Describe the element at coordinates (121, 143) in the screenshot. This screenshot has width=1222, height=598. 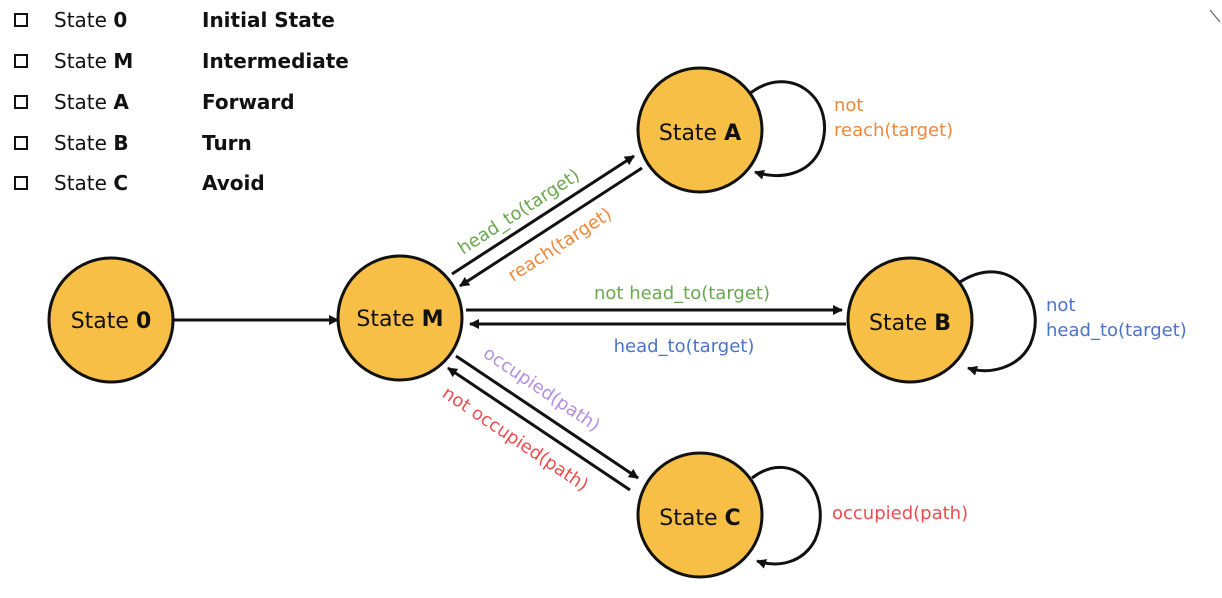
I see `legend-state-id: B` at that location.